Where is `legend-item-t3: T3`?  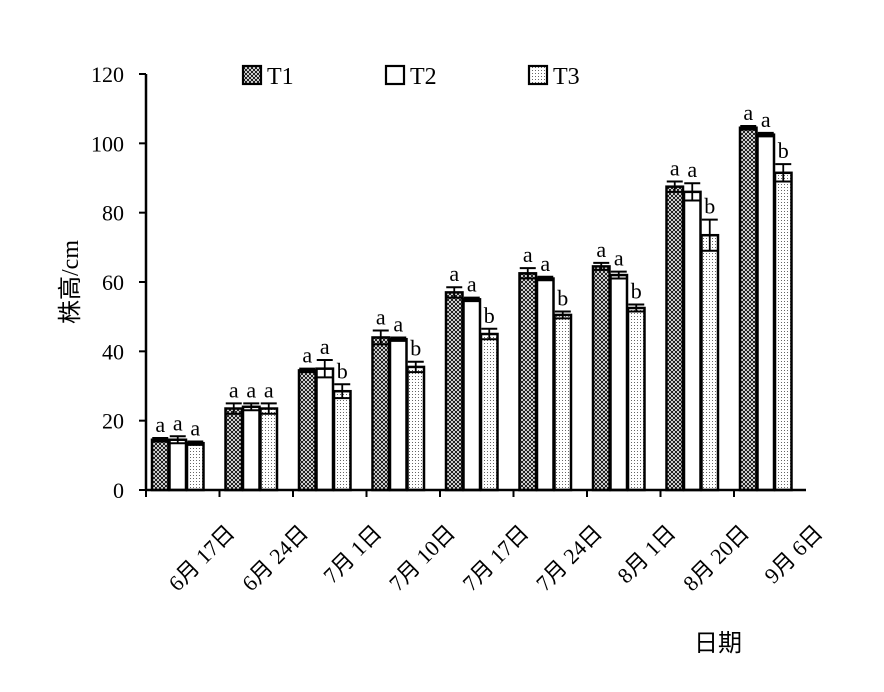
legend-item-t3: T3 is located at coordinates (553, 77).